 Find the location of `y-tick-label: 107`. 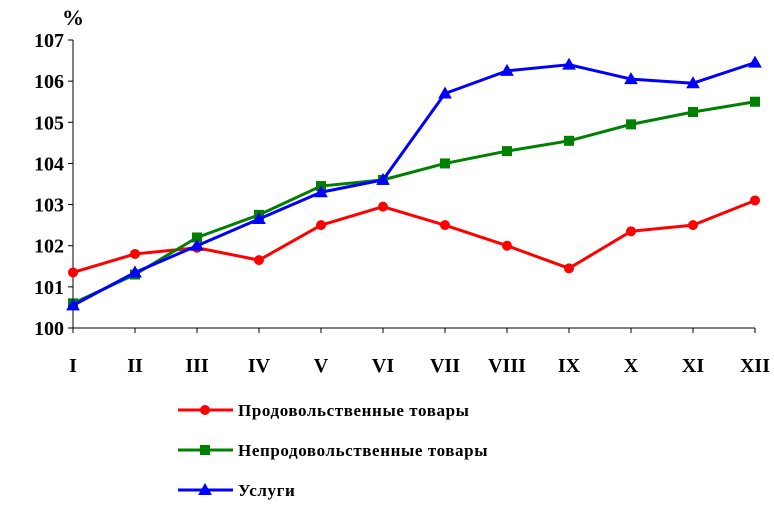

y-tick-label: 107 is located at coordinates (49, 41).